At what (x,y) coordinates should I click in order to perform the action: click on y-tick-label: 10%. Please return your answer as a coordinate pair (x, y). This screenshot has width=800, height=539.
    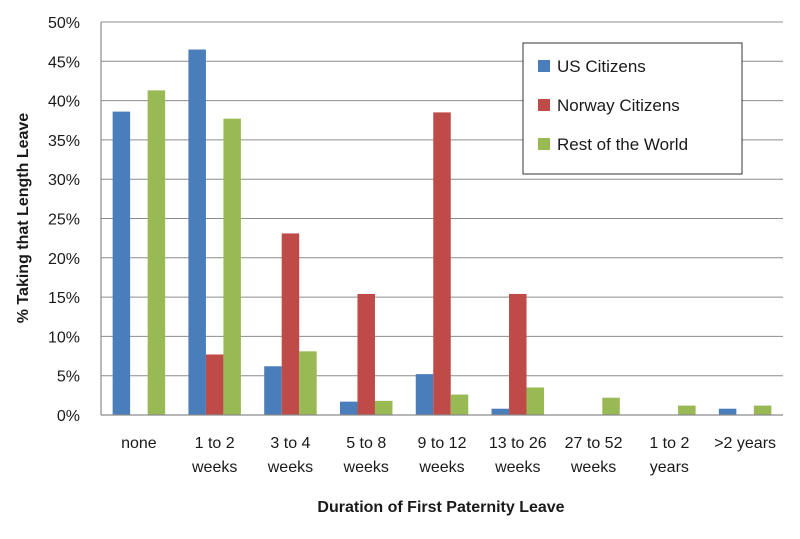
    Looking at the image, I should click on (64, 337).